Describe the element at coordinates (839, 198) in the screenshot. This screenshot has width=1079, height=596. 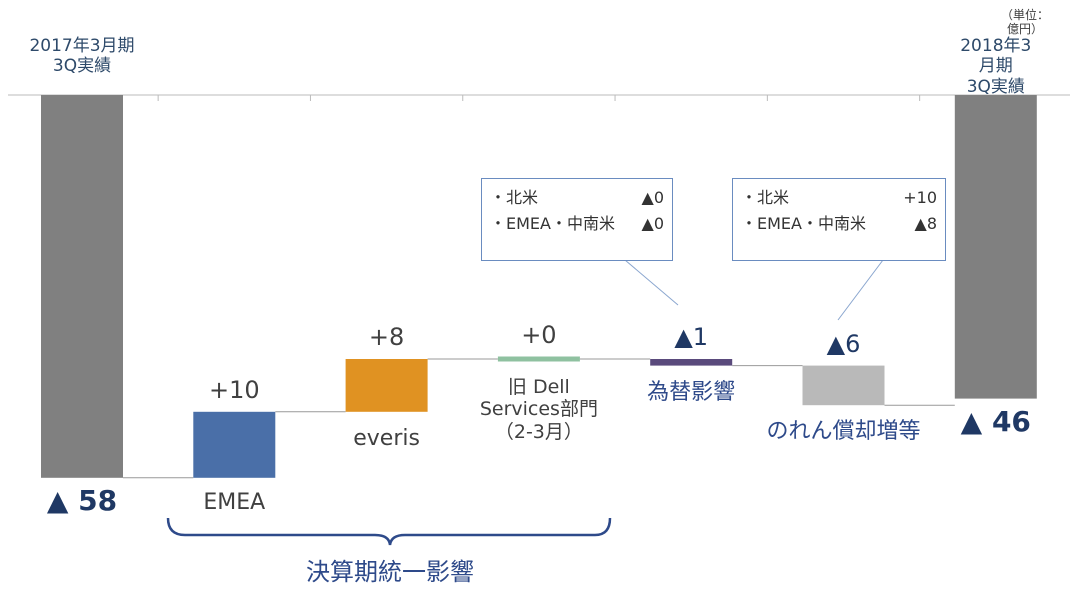
I see `callout-row: ・北米 +10` at that location.